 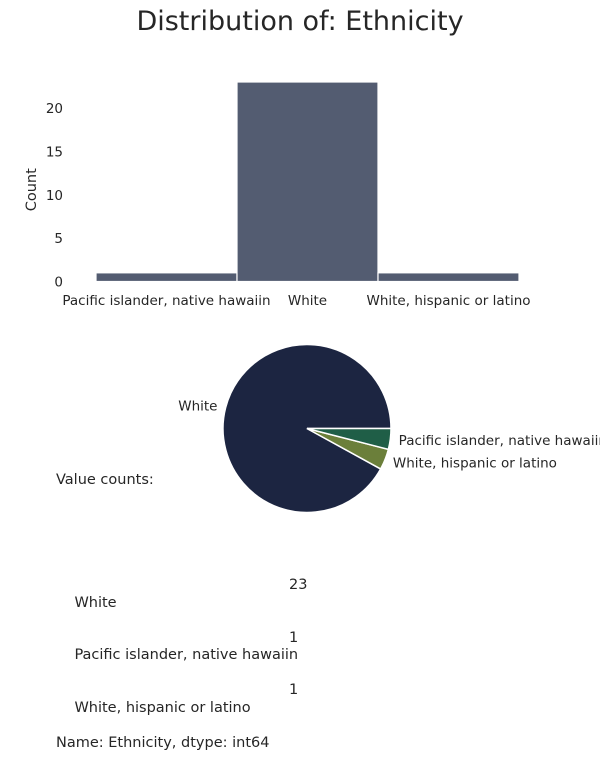 What do you see at coordinates (32, 189) in the screenshot?
I see `y-axis-label: Count` at bounding box center [32, 189].